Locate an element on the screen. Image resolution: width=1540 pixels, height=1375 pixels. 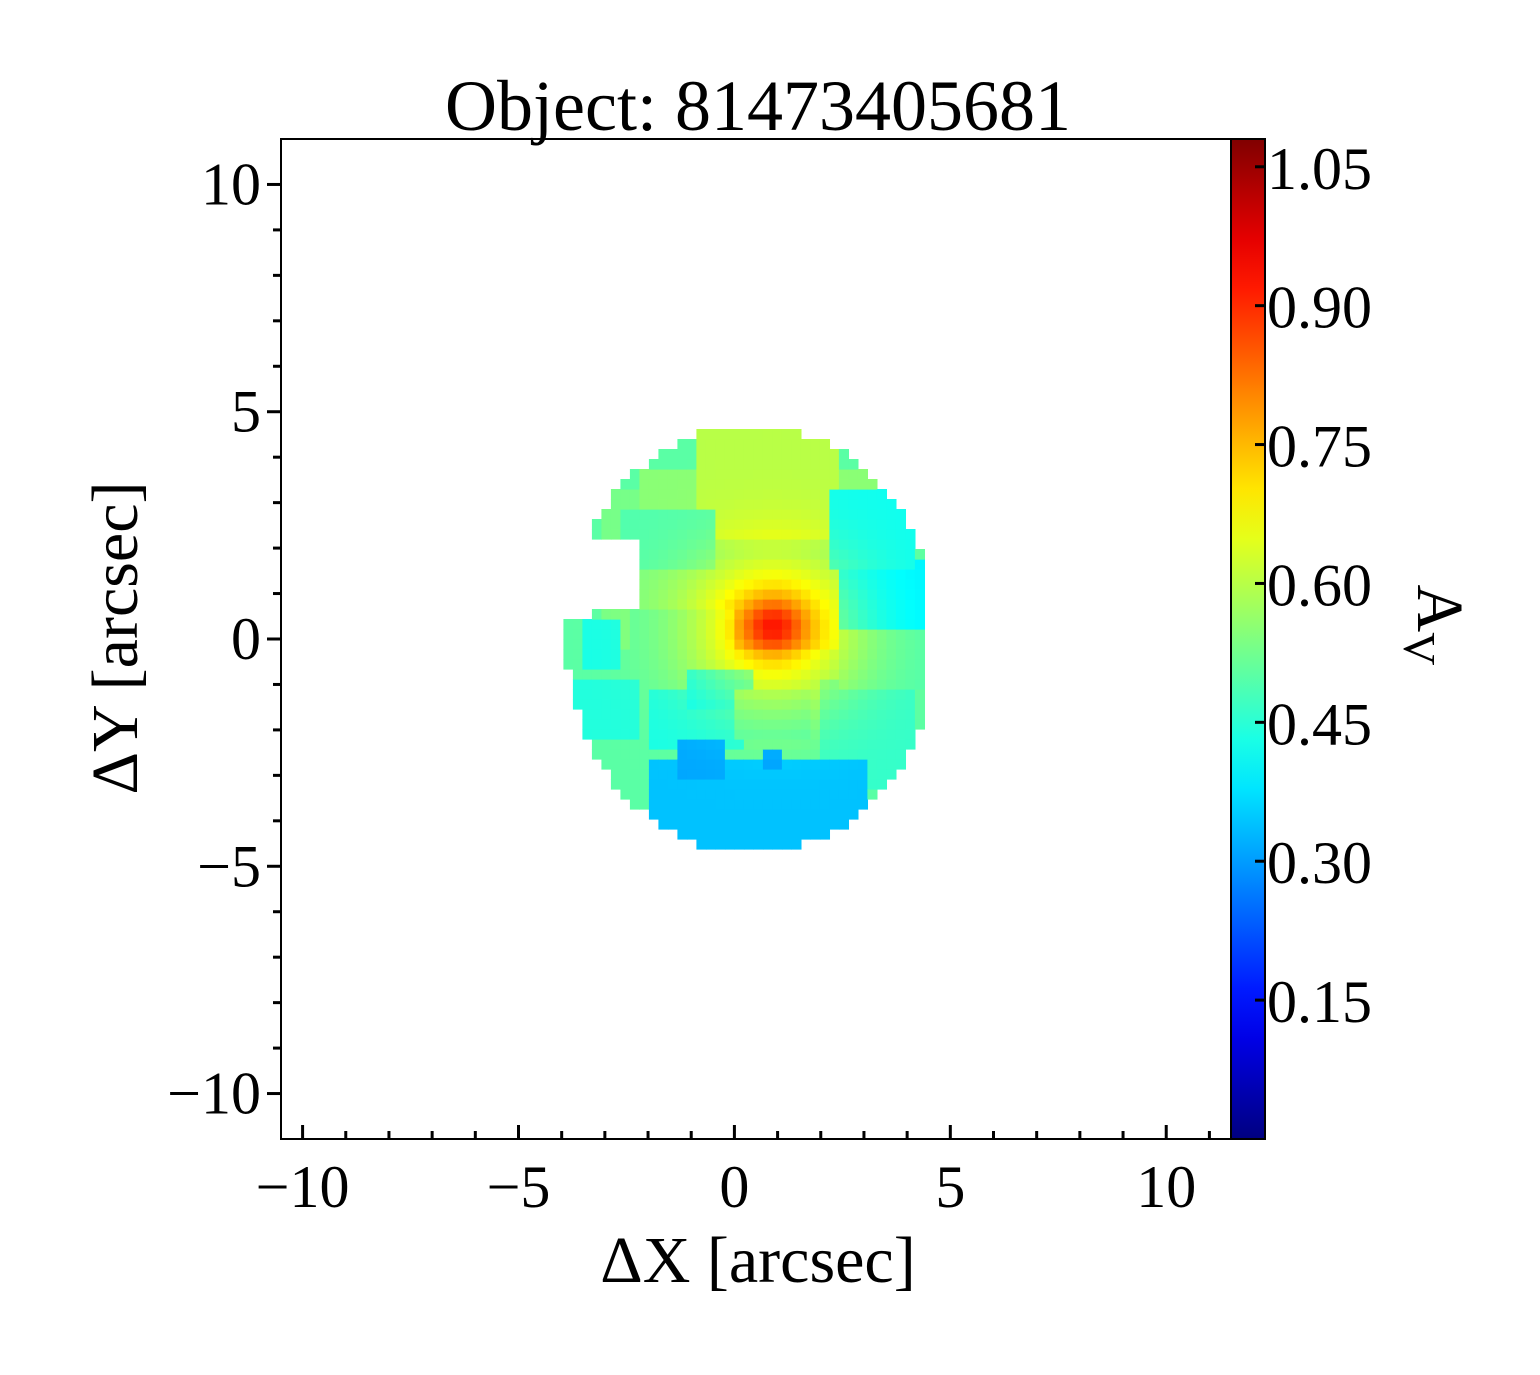
x-tick-label: −5 is located at coordinates (519, 1187).